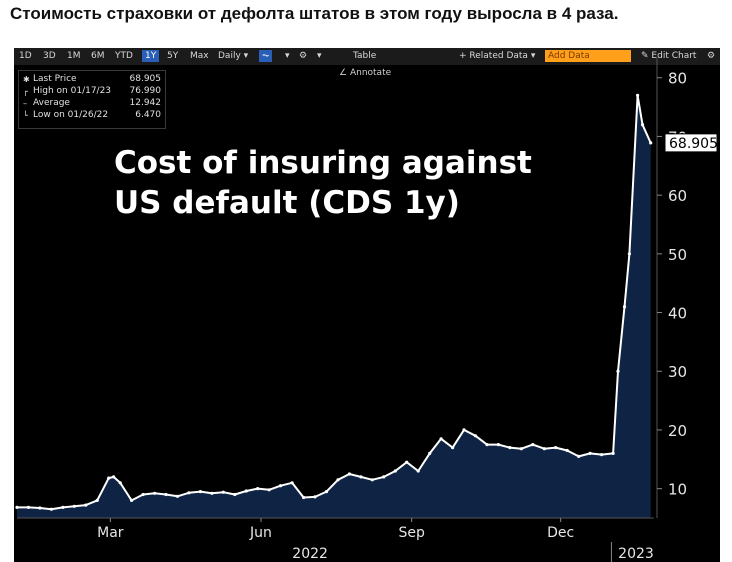  I want to click on edit-chart-button: ✎ Edit Chart, so click(668, 56).